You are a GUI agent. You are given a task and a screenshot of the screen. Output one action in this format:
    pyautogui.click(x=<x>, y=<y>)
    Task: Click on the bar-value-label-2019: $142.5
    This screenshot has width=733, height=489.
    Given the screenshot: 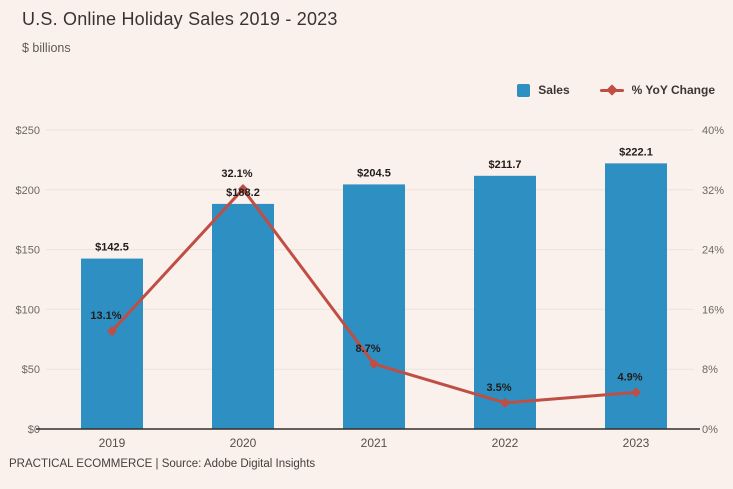 What is the action you would take?
    pyautogui.click(x=112, y=248)
    